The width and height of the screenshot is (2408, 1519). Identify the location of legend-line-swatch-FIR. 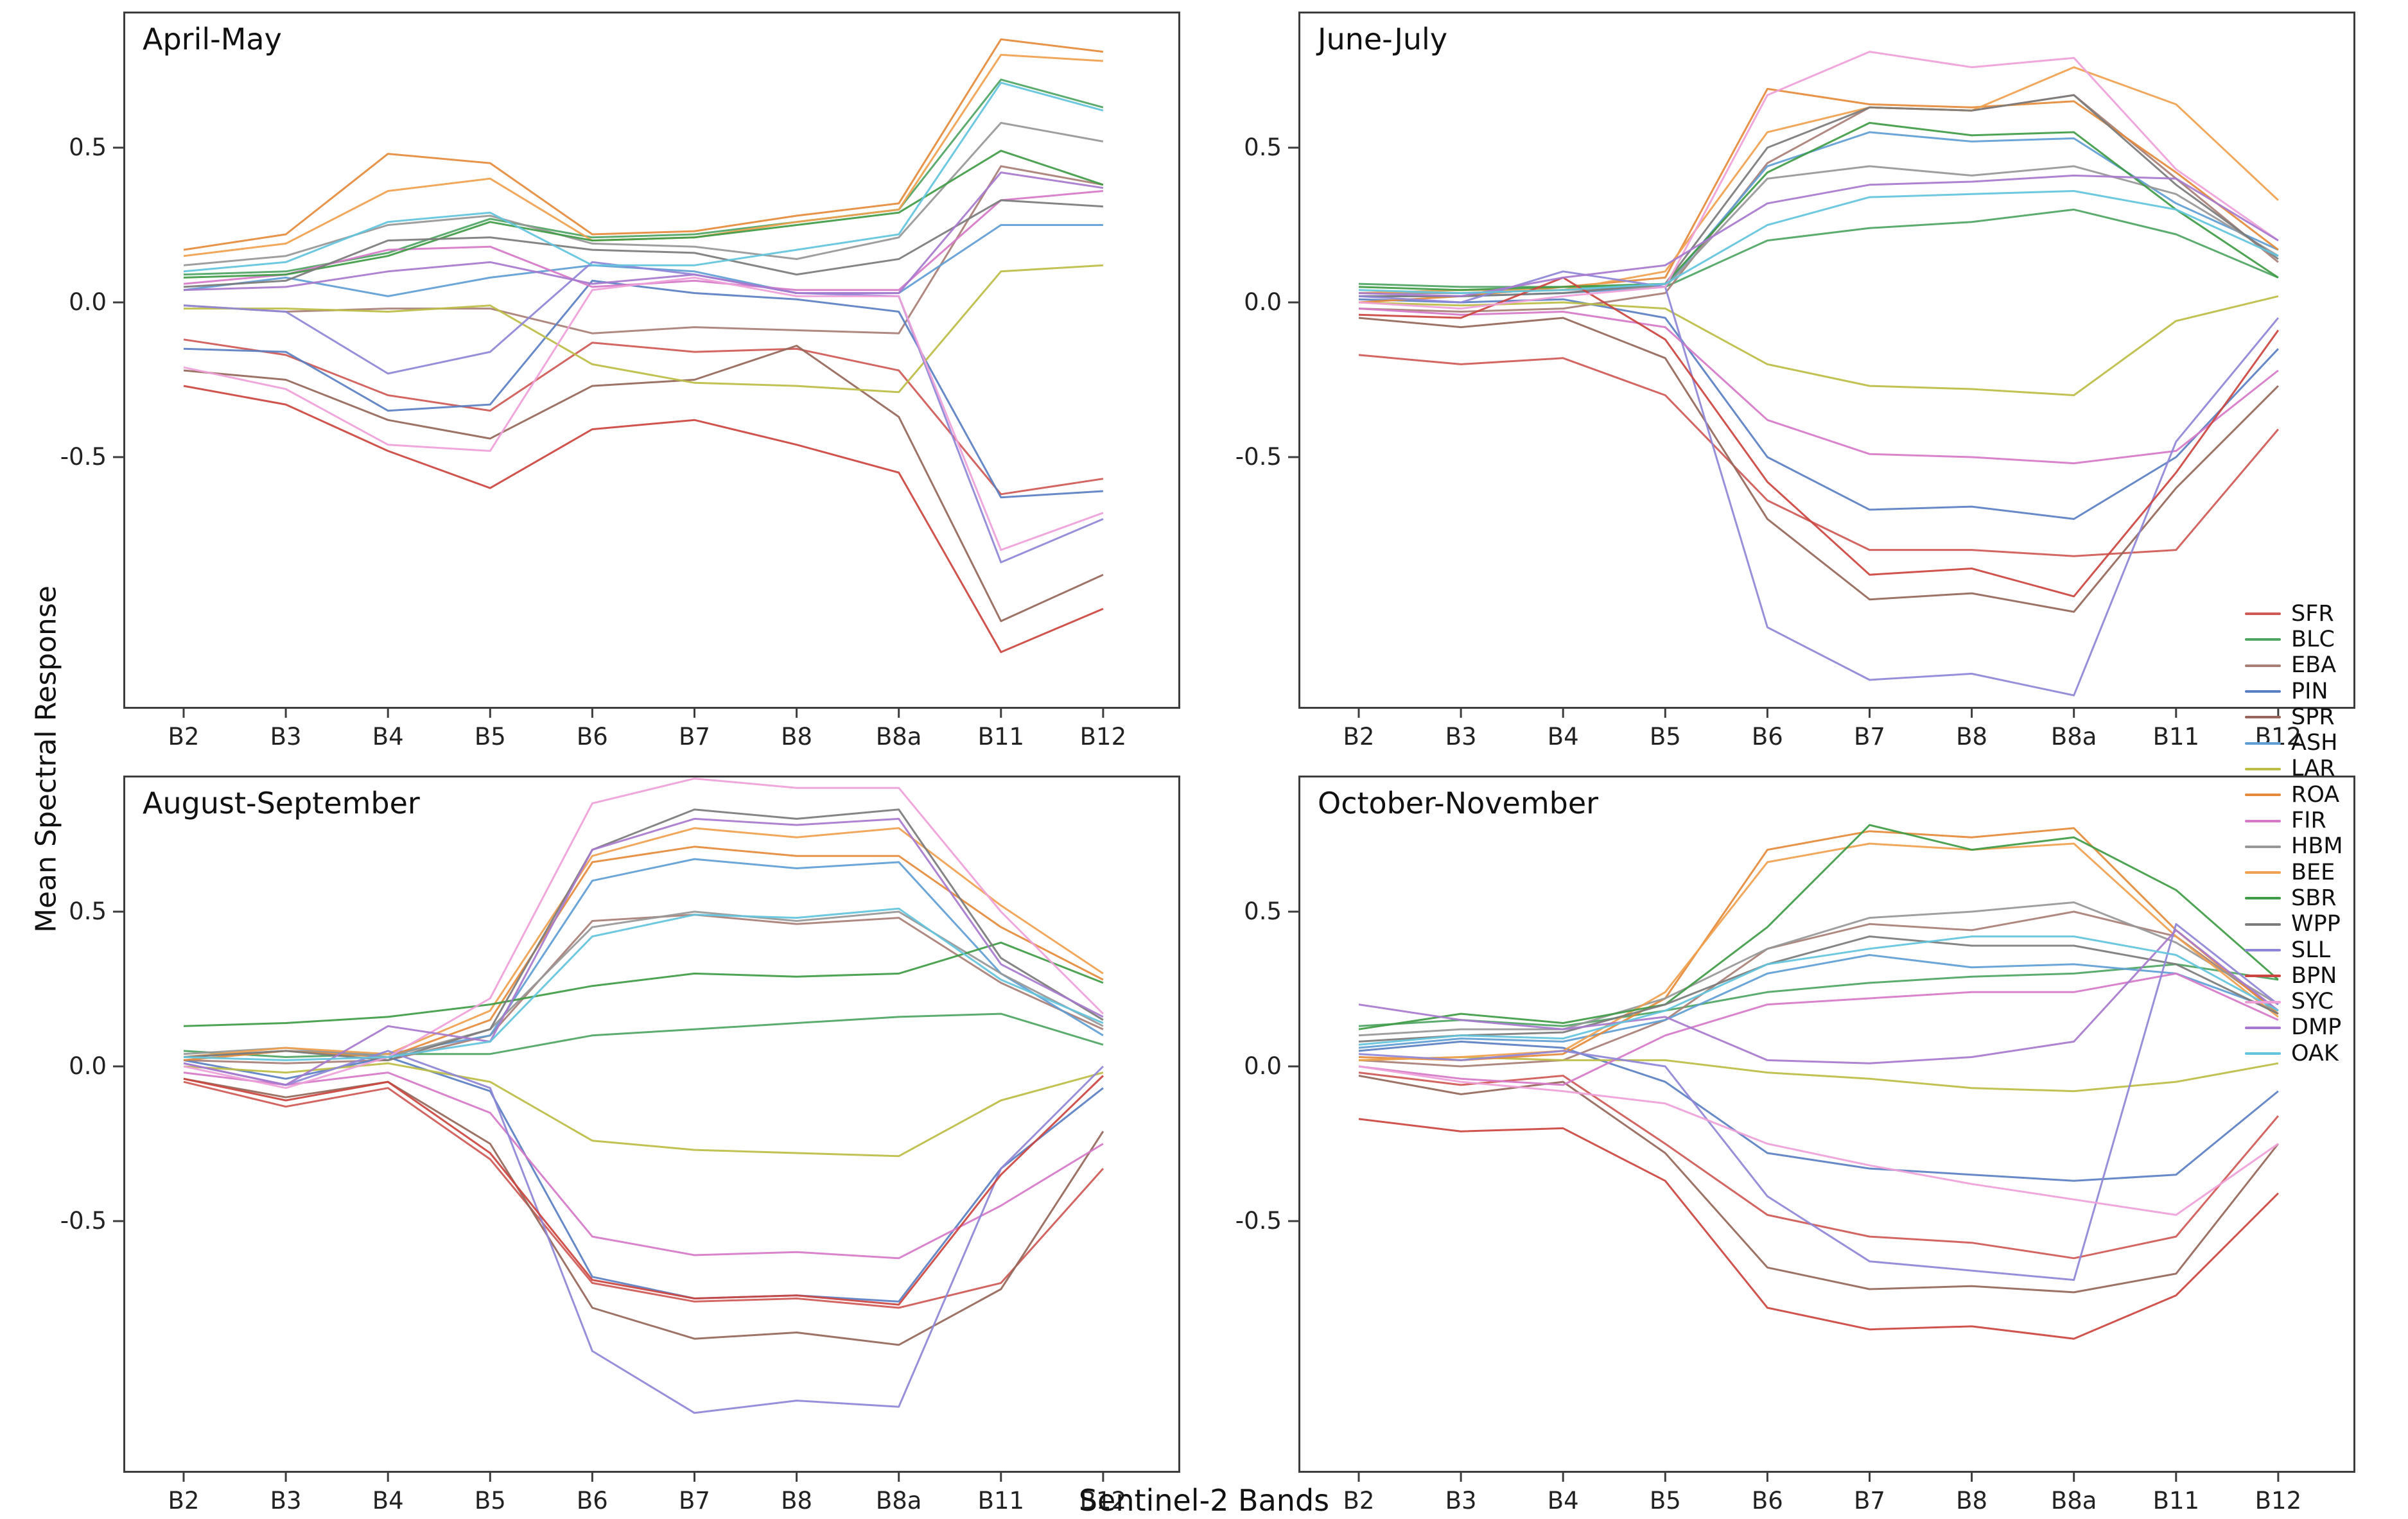
(2263, 820).